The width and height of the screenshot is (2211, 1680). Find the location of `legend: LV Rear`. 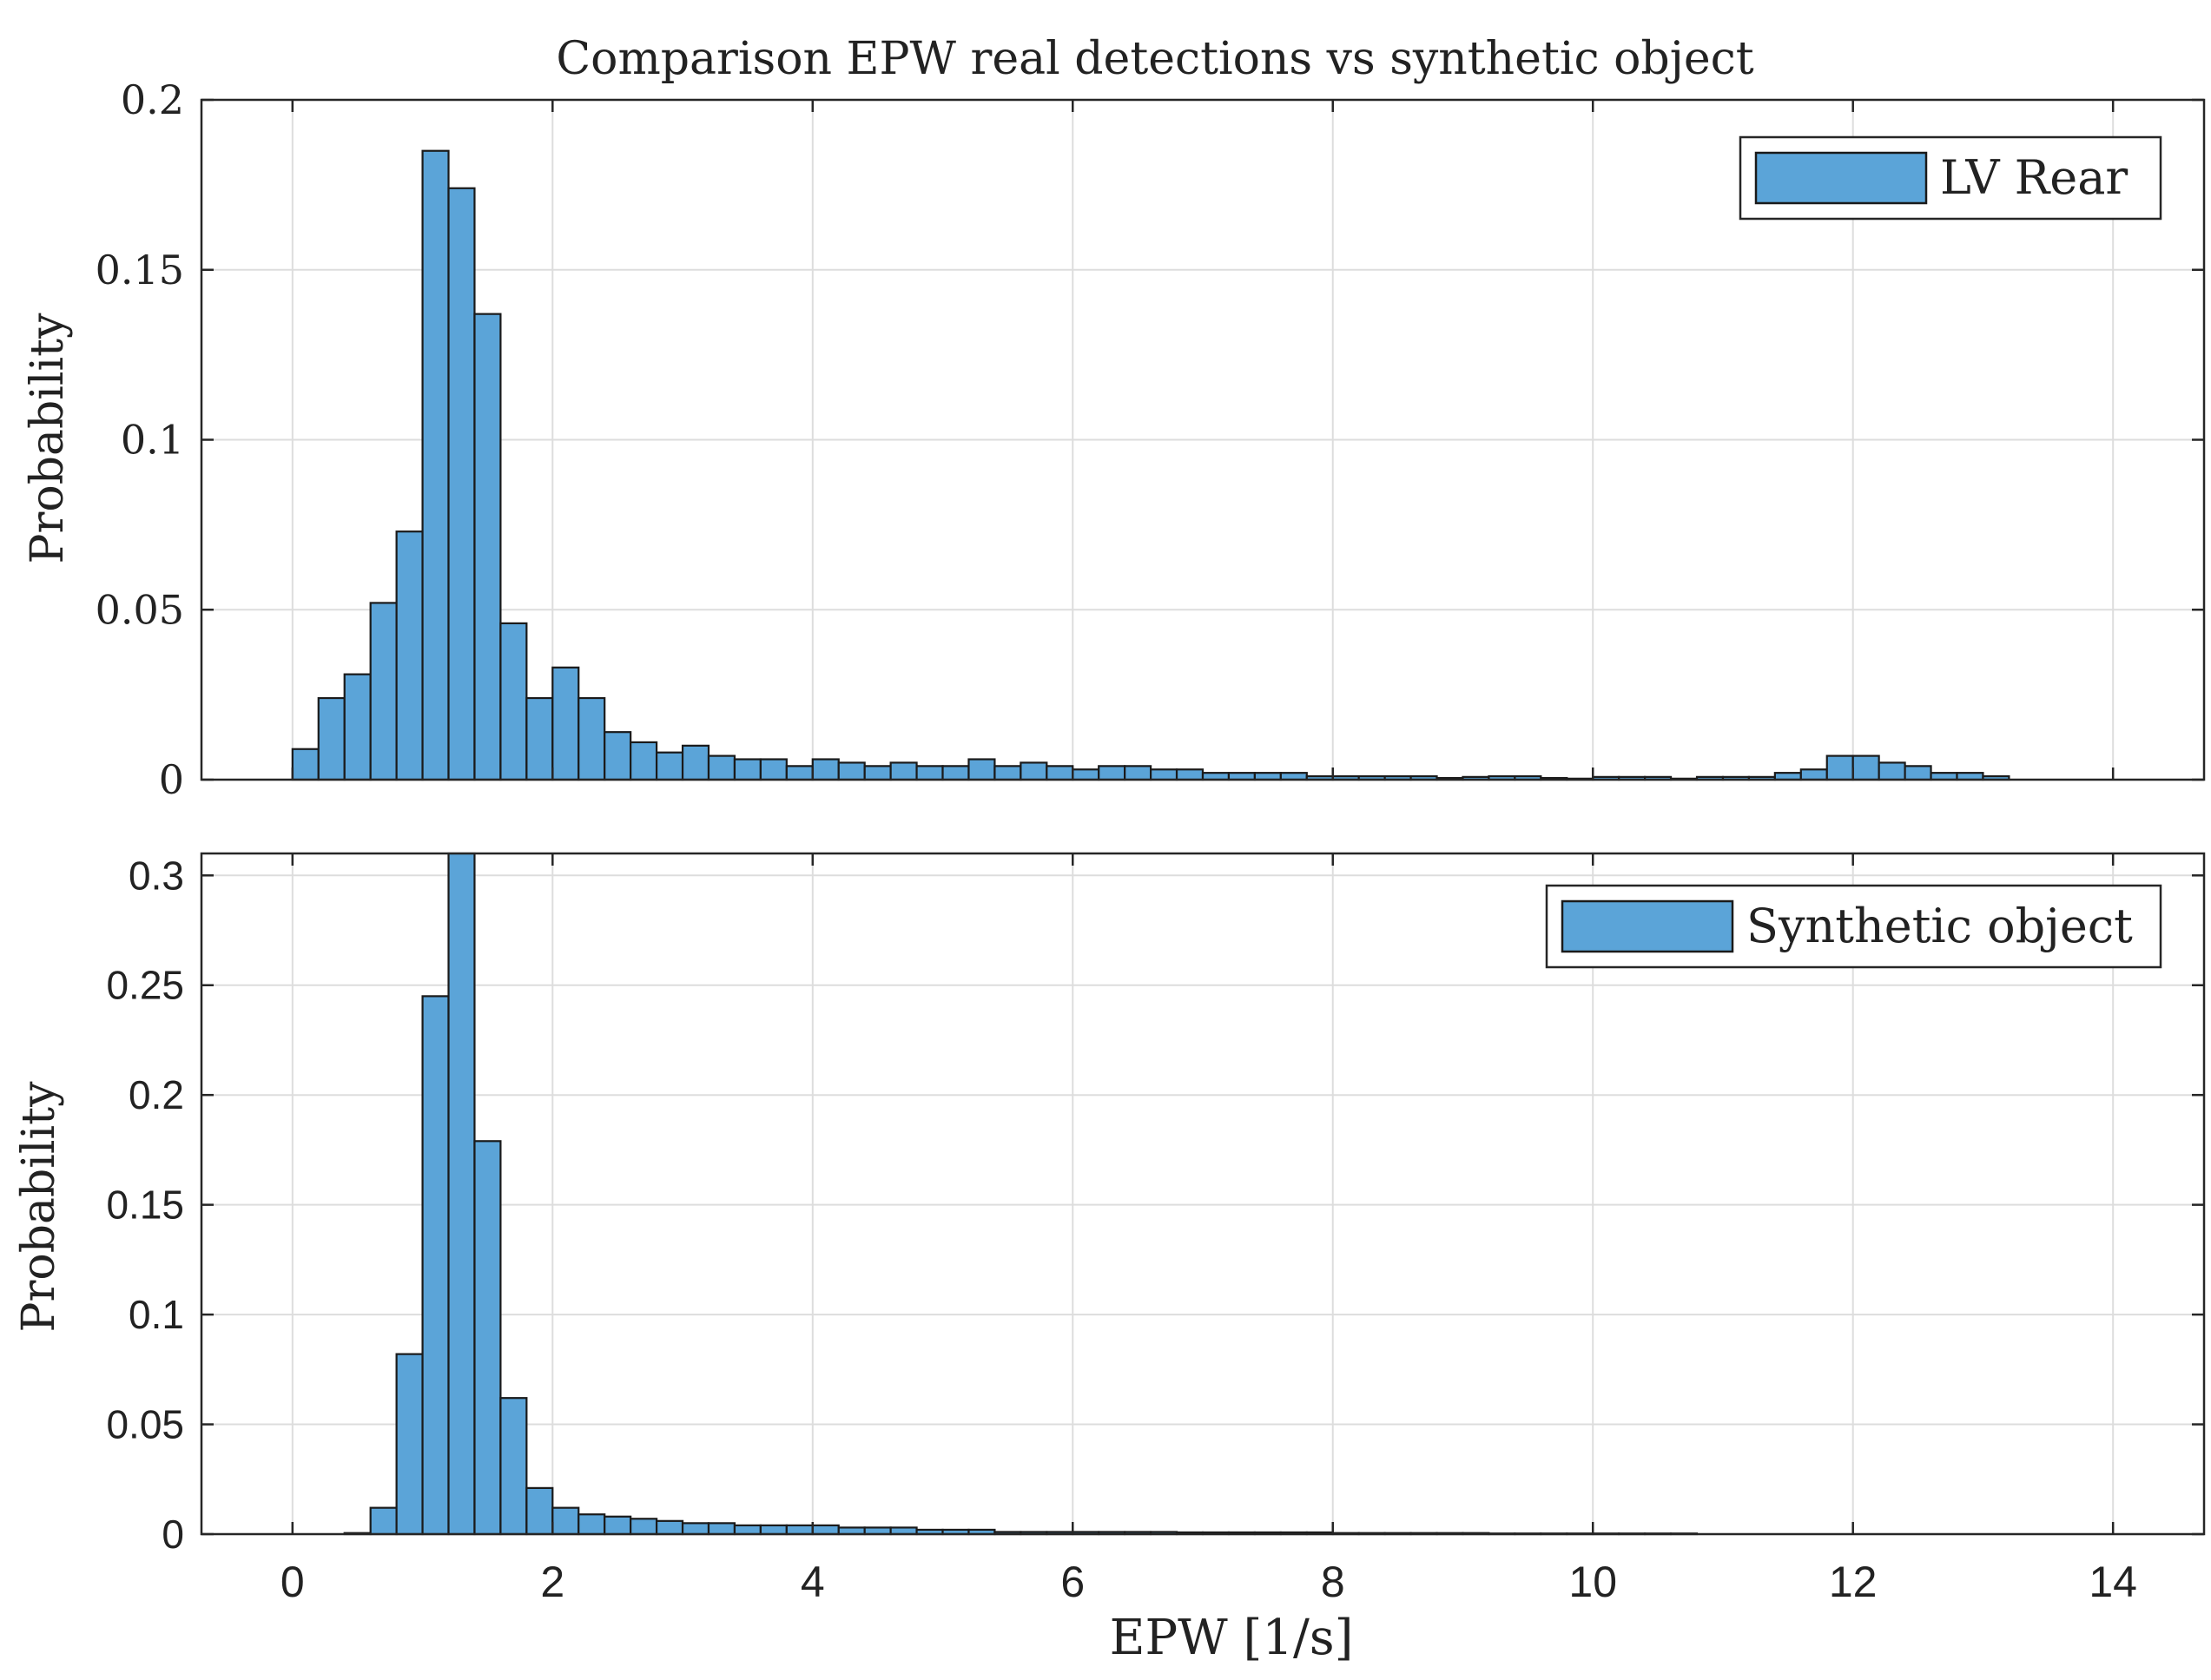

legend: LV Rear is located at coordinates (1950, 178).